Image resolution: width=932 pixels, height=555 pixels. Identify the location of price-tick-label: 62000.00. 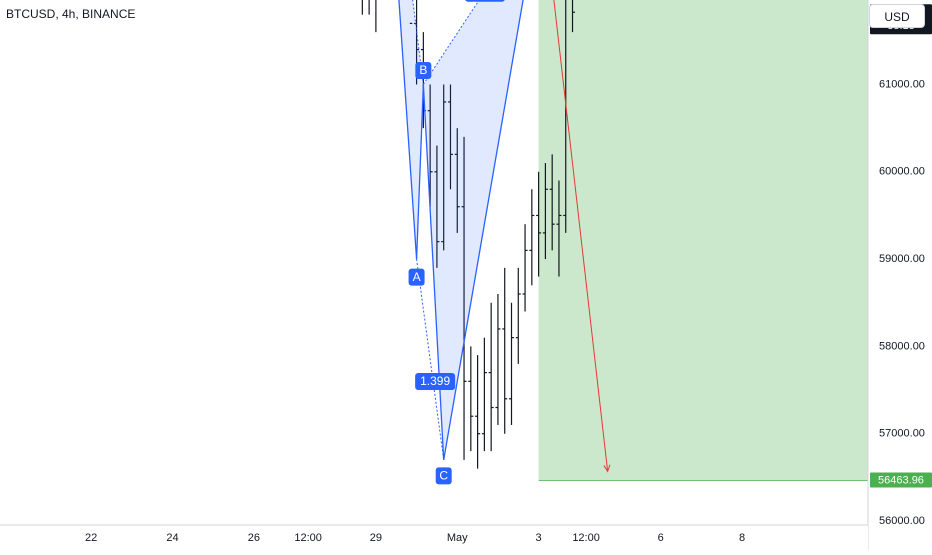
(902, 1).